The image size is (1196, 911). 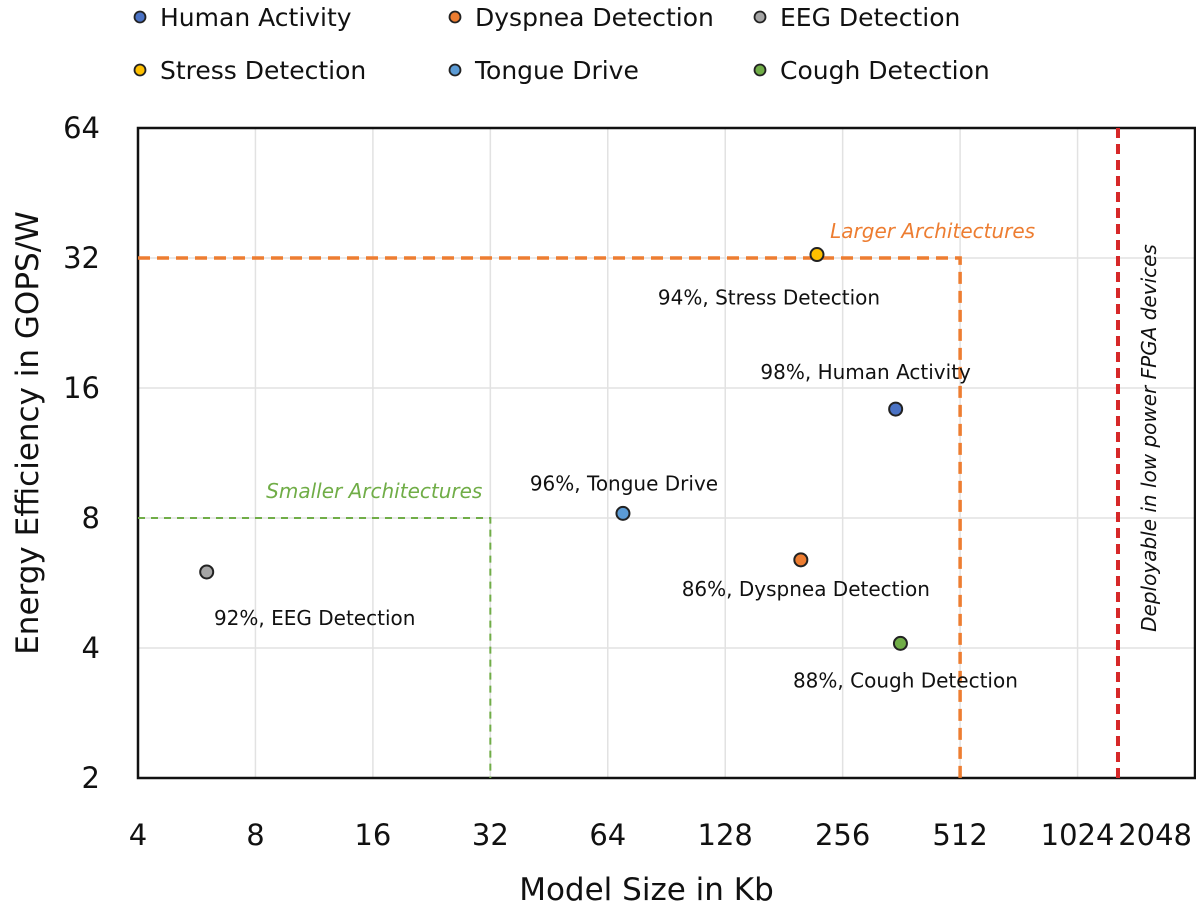 What do you see at coordinates (905, 680) in the screenshot?
I see `cough-detection-point-label: 88%, Cough Detection` at bounding box center [905, 680].